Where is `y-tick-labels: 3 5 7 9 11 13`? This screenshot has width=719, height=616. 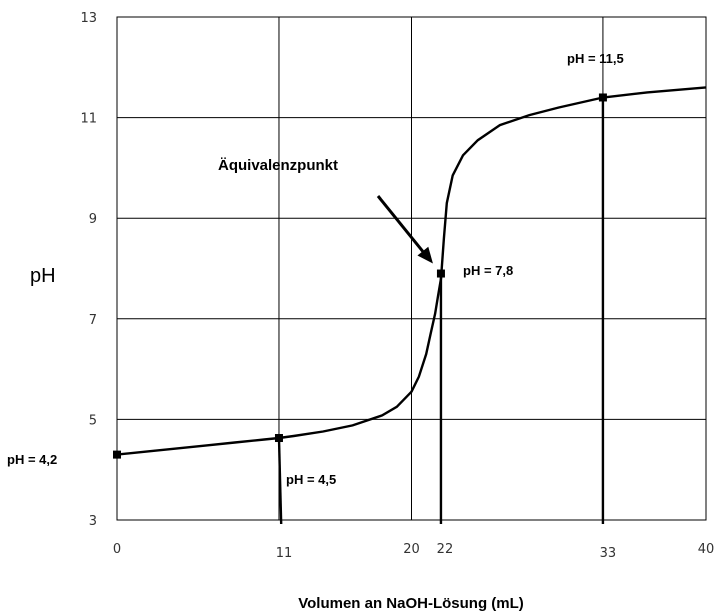
y-tick-labels: 3 5 7 9 11 13 is located at coordinates (88, 270).